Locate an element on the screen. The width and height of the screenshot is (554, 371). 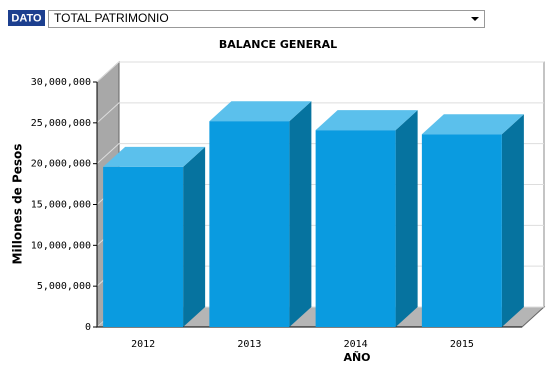
y-tick-label: 10,000,000 is located at coordinates (61, 245).